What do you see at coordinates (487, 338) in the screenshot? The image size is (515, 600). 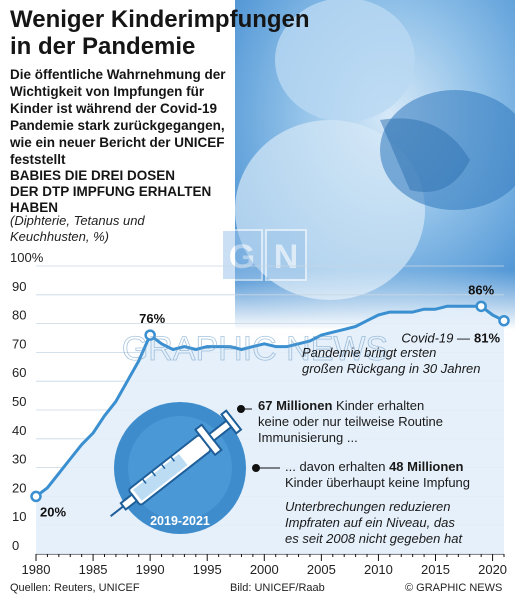 I see `covid-value: 81%` at bounding box center [487, 338].